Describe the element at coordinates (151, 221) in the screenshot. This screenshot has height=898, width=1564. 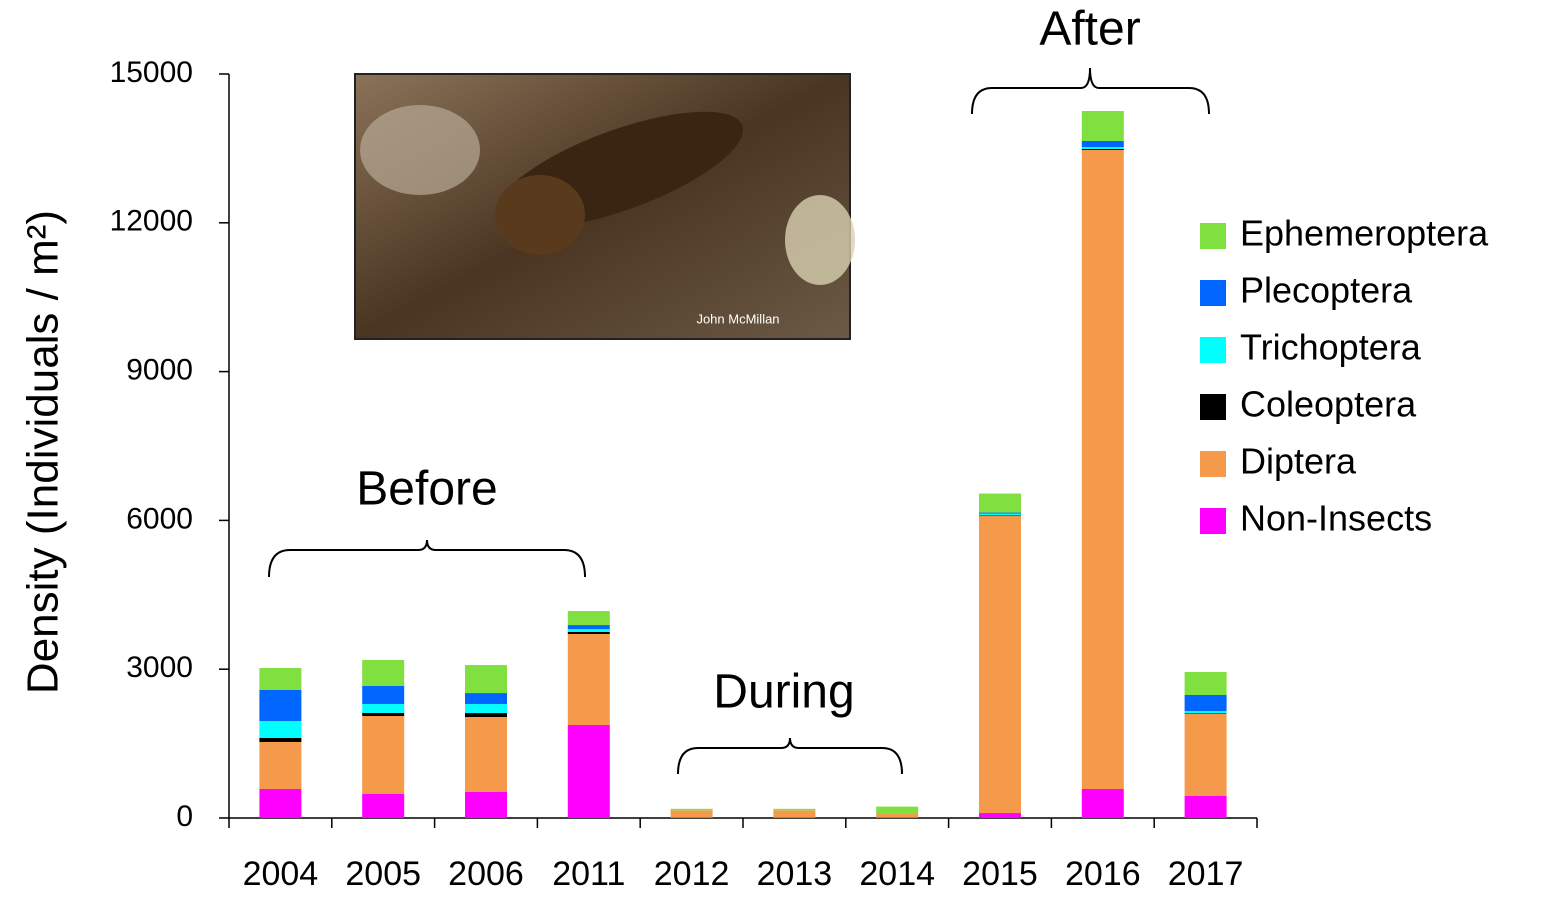
I see `y-tick-label: 12000` at that location.